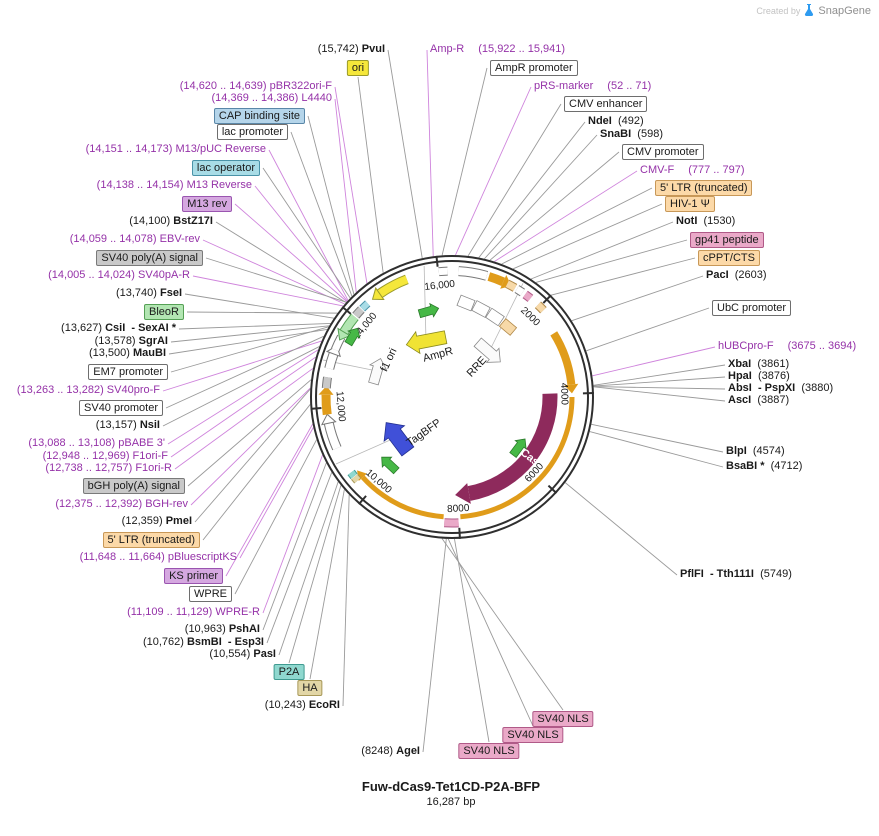  Describe the element at coordinates (127, 353) in the screenshot. I see `label-maubi: (13,500) MauBI` at that location.